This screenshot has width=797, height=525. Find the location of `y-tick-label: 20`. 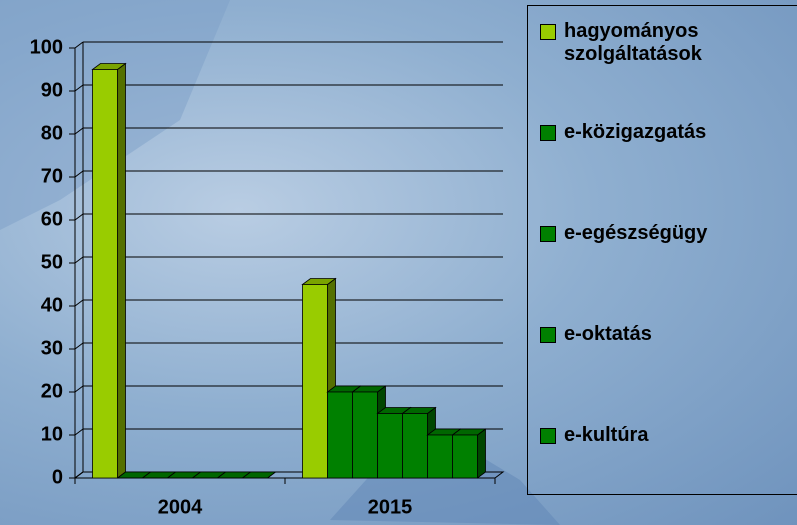

y-tick-label: 20 is located at coordinates (52, 391).